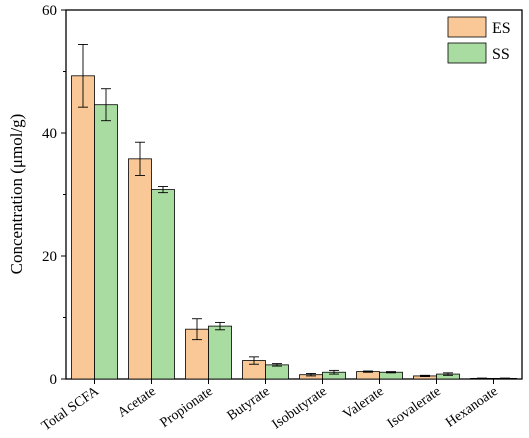 The height and width of the screenshot is (438, 529). Describe the element at coordinates (49, 134) in the screenshot. I see `y-tick-label-2: 40` at that location.